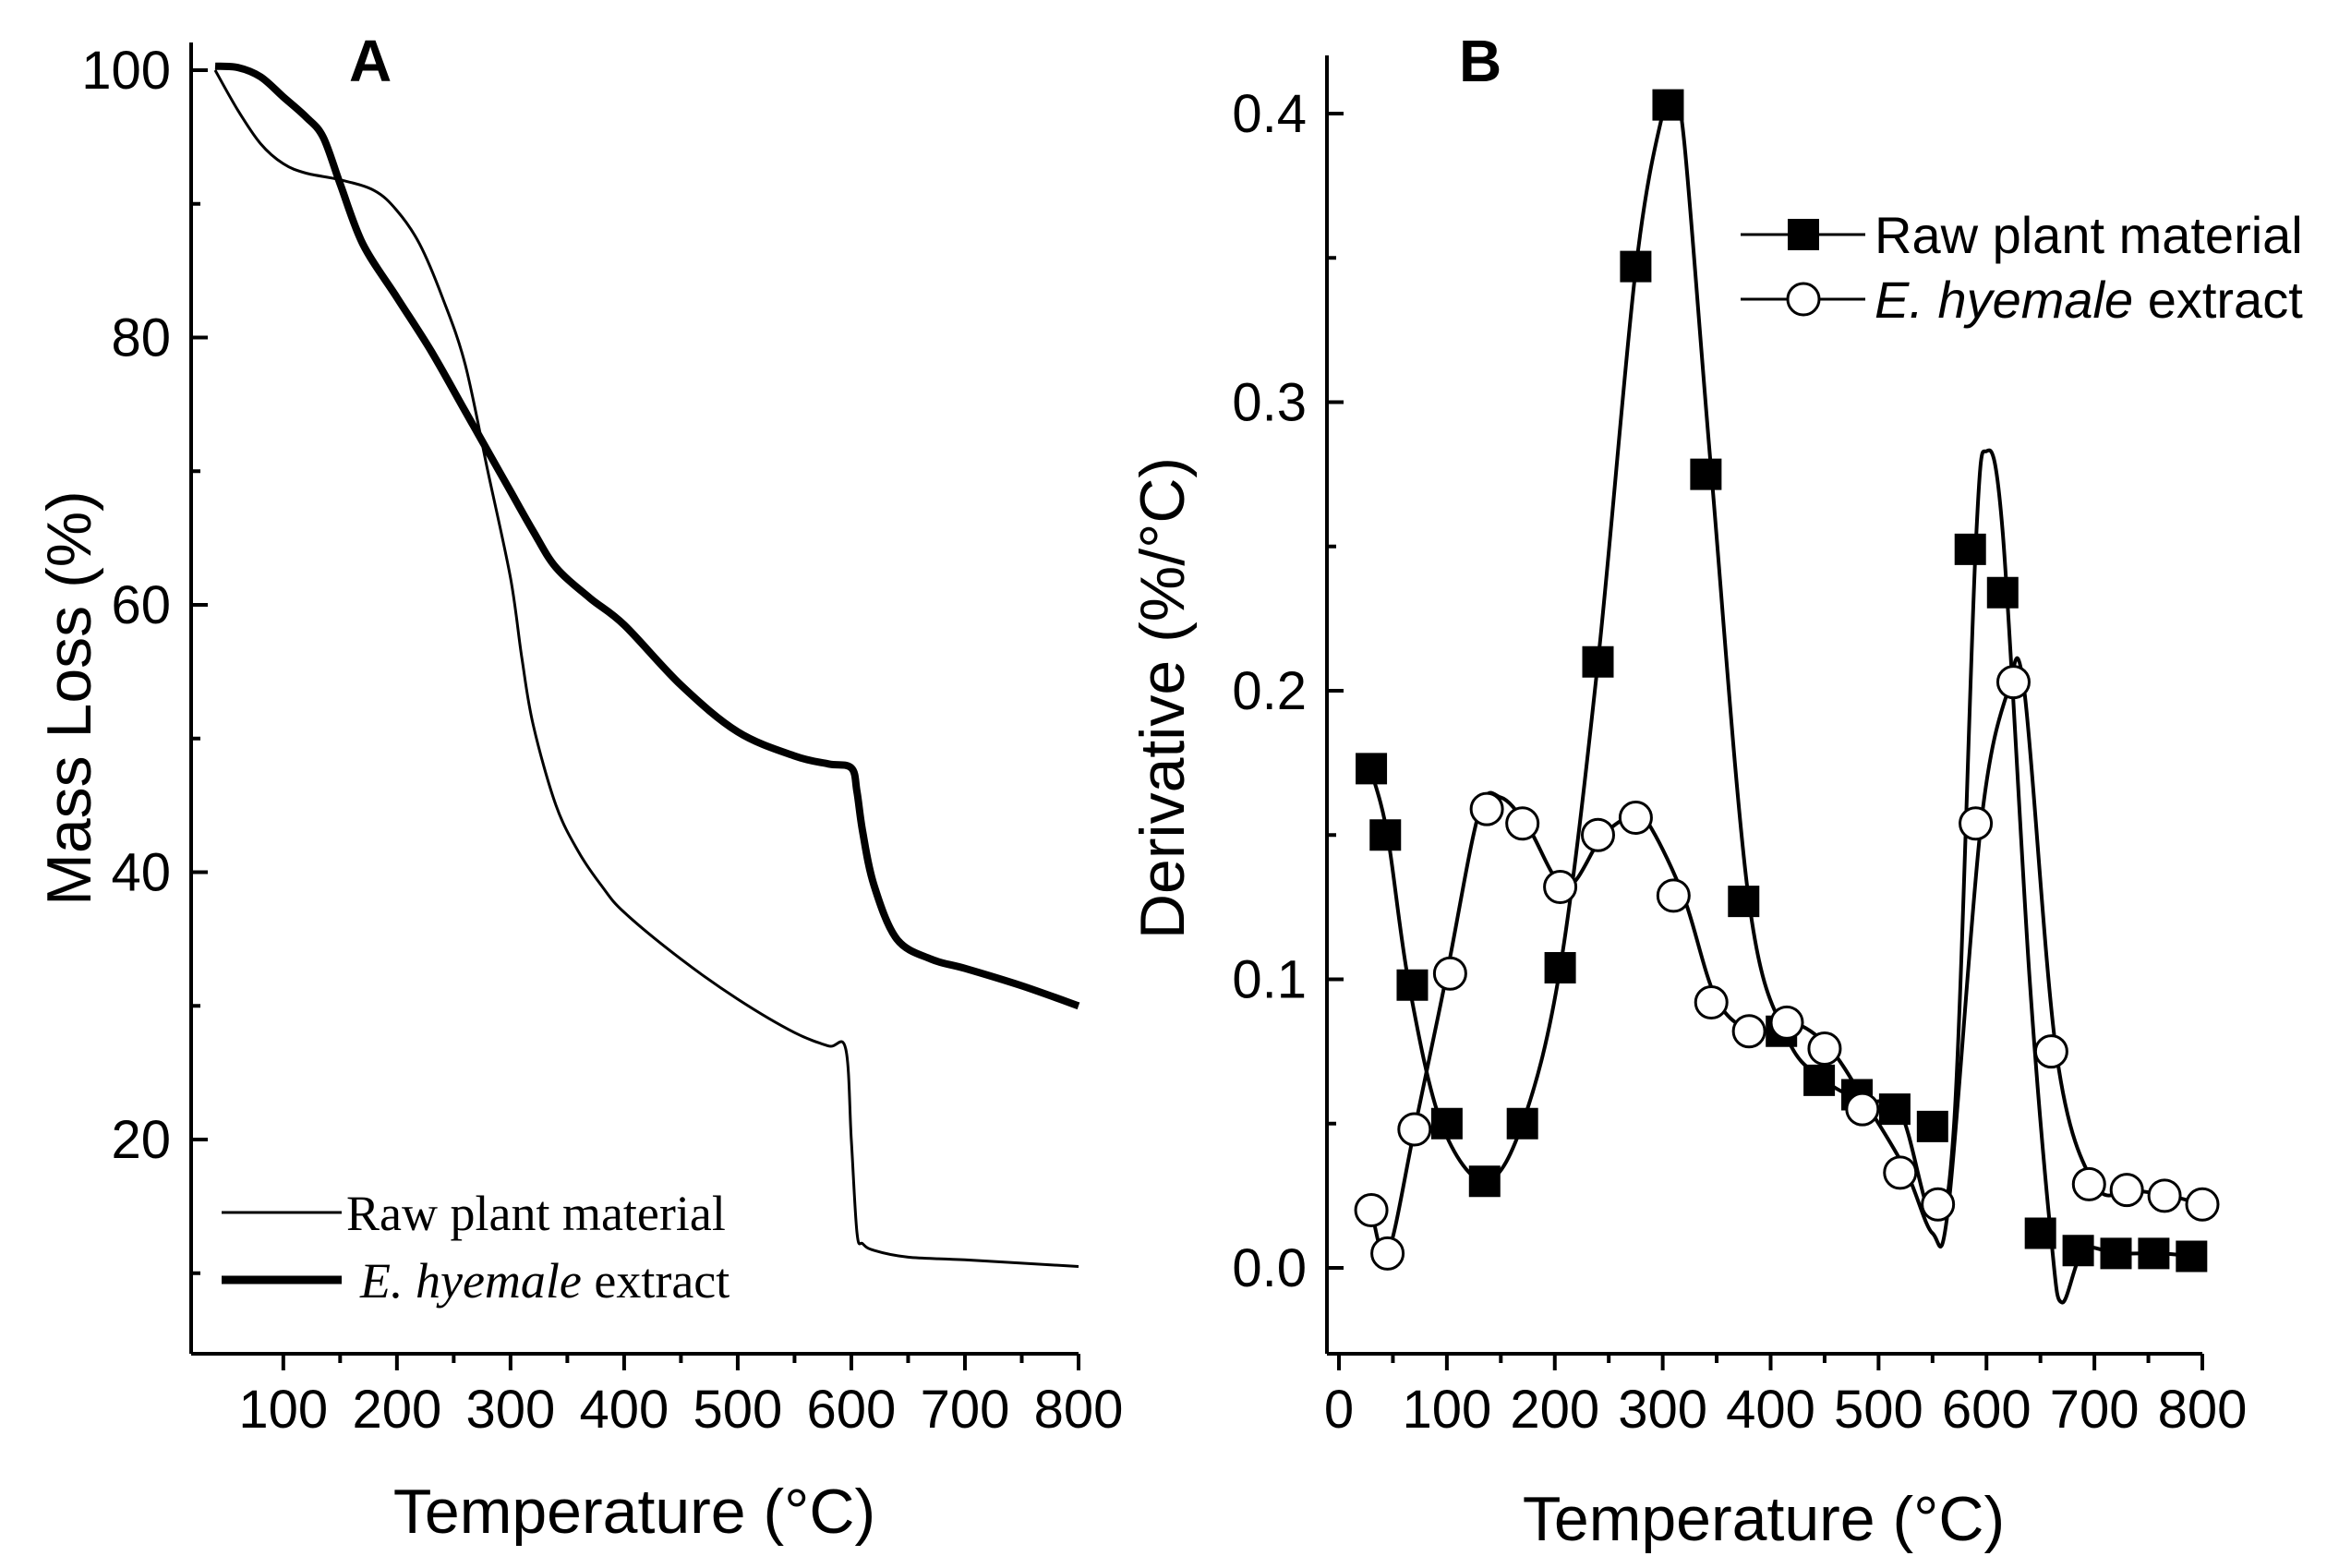  I want to click on panel-a-legend: Raw plant material E. hyemale extract, so click(475, 1247).